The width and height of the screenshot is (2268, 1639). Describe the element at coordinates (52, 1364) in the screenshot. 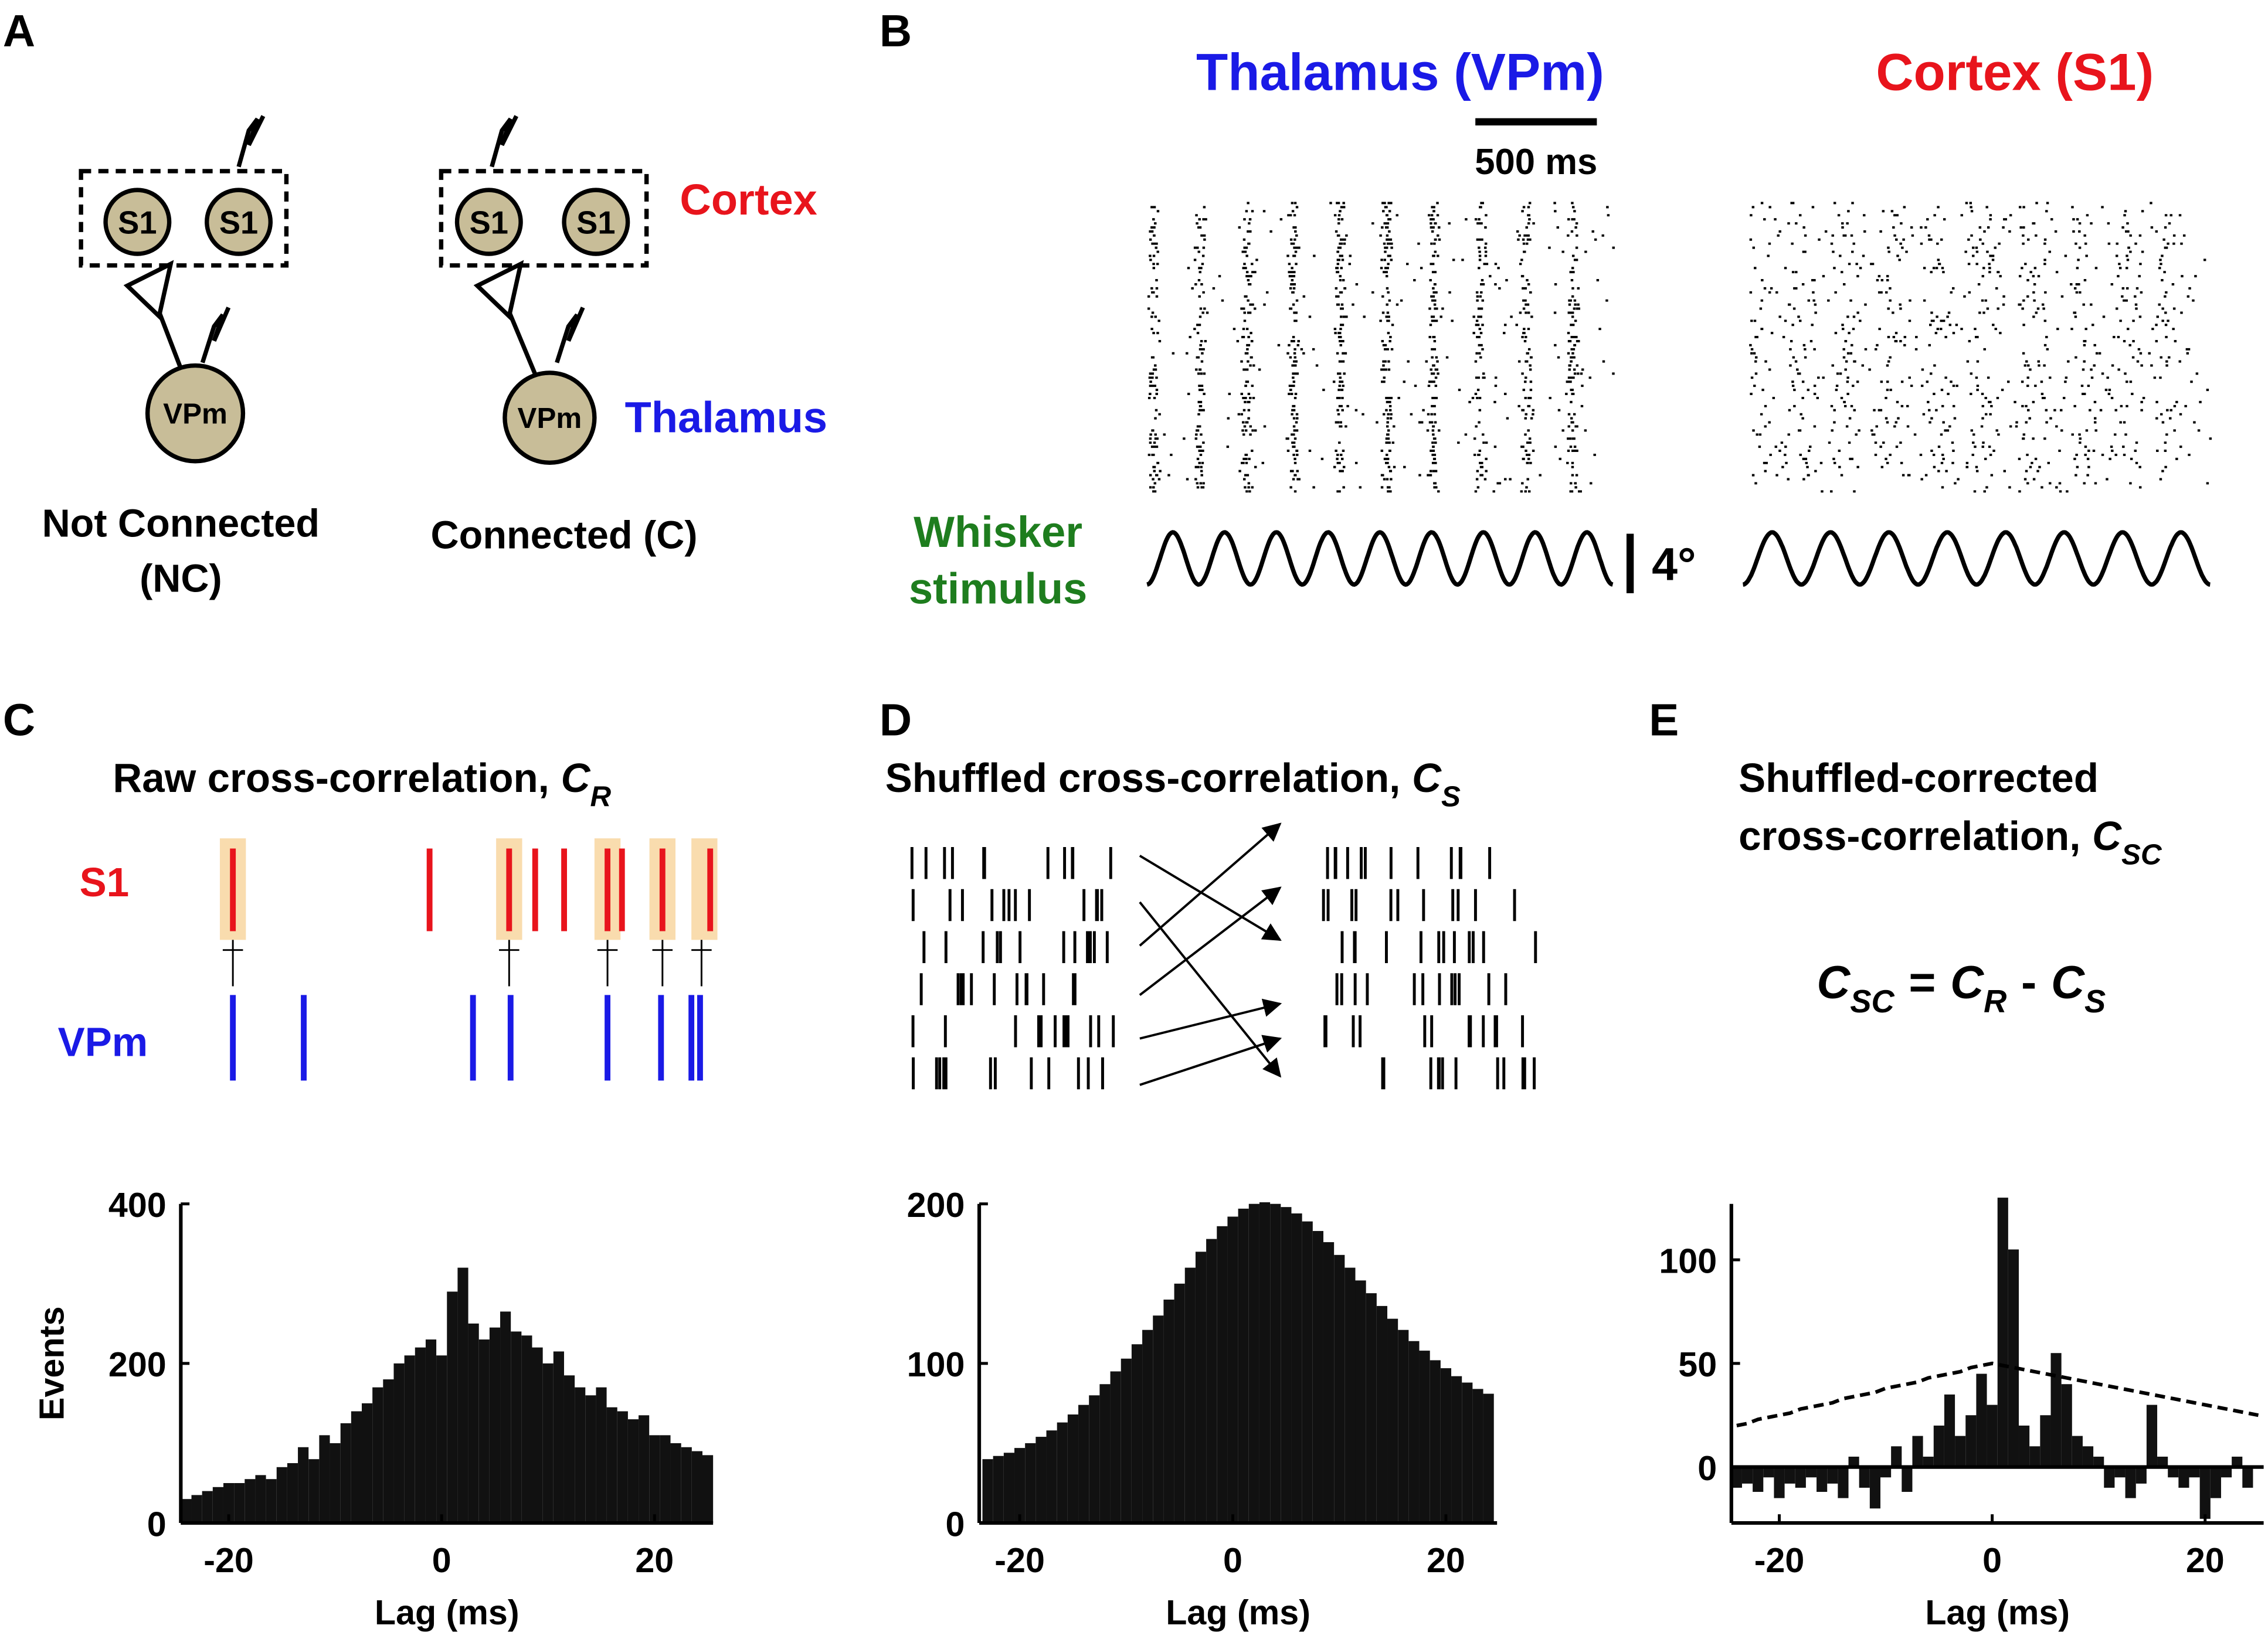

I see `y-axis-label: Events` at that location.